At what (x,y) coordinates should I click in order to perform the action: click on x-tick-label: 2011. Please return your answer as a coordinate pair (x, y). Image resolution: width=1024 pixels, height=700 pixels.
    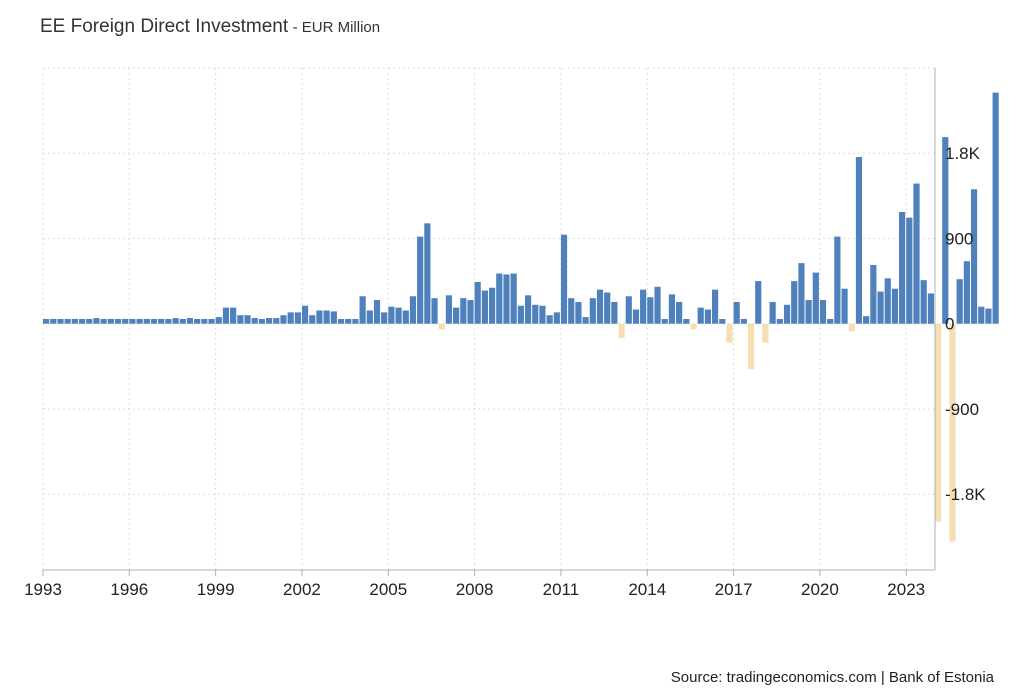
    Looking at the image, I should click on (561, 589).